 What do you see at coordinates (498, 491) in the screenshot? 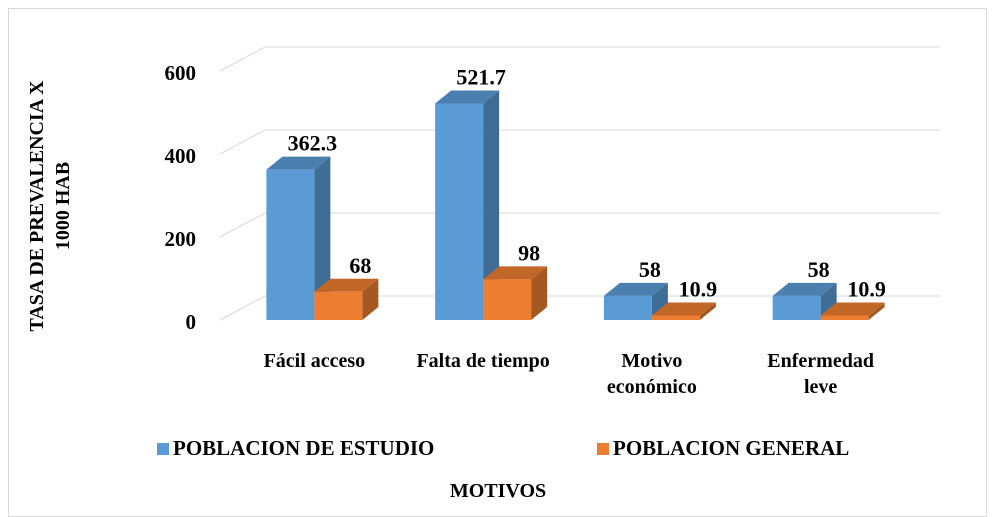
I see `x-axis-title: MOTIVOS` at bounding box center [498, 491].